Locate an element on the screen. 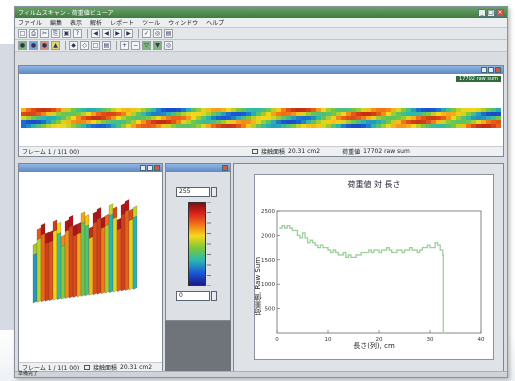 The image size is (515, 381). menu-file: ファイル is located at coordinates (30, 23).